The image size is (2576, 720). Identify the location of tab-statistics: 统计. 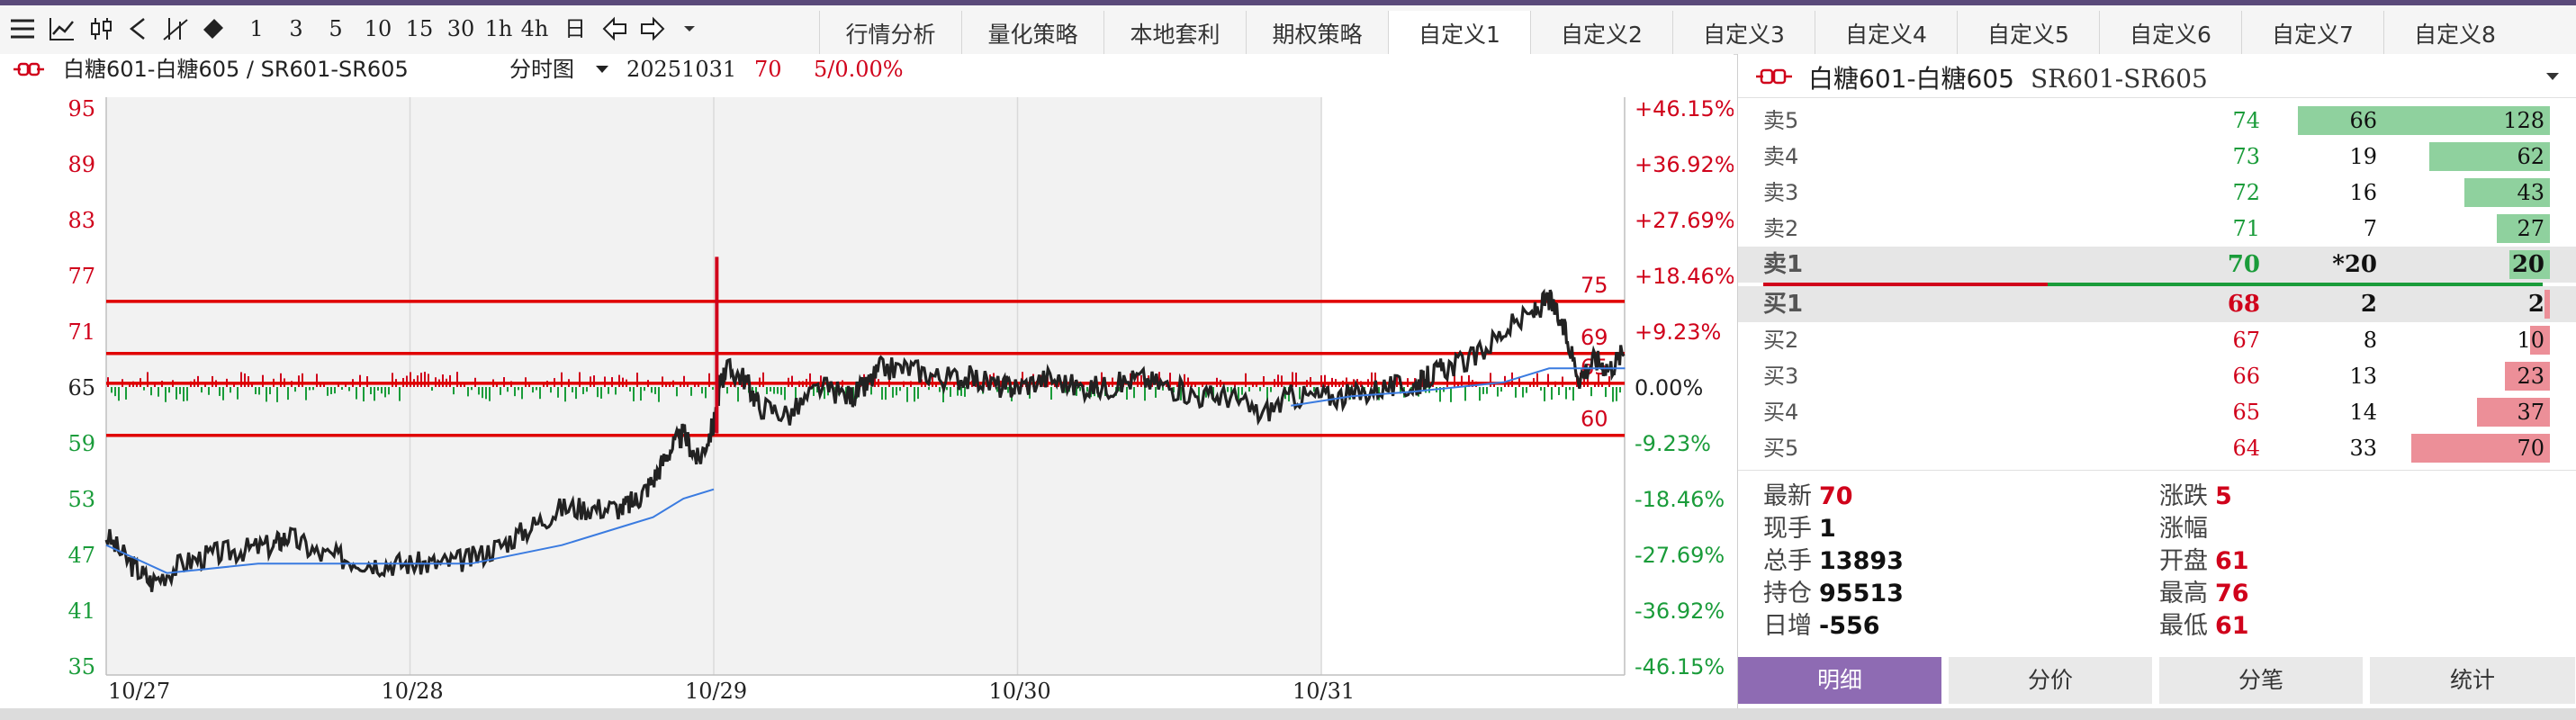
(2473, 681).